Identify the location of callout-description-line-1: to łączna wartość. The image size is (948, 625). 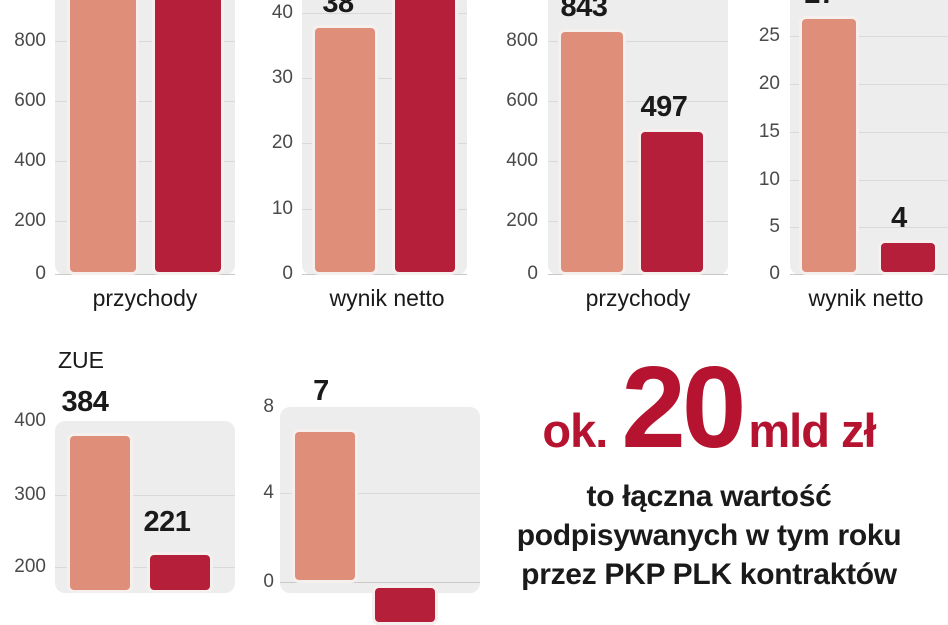
(709, 496).